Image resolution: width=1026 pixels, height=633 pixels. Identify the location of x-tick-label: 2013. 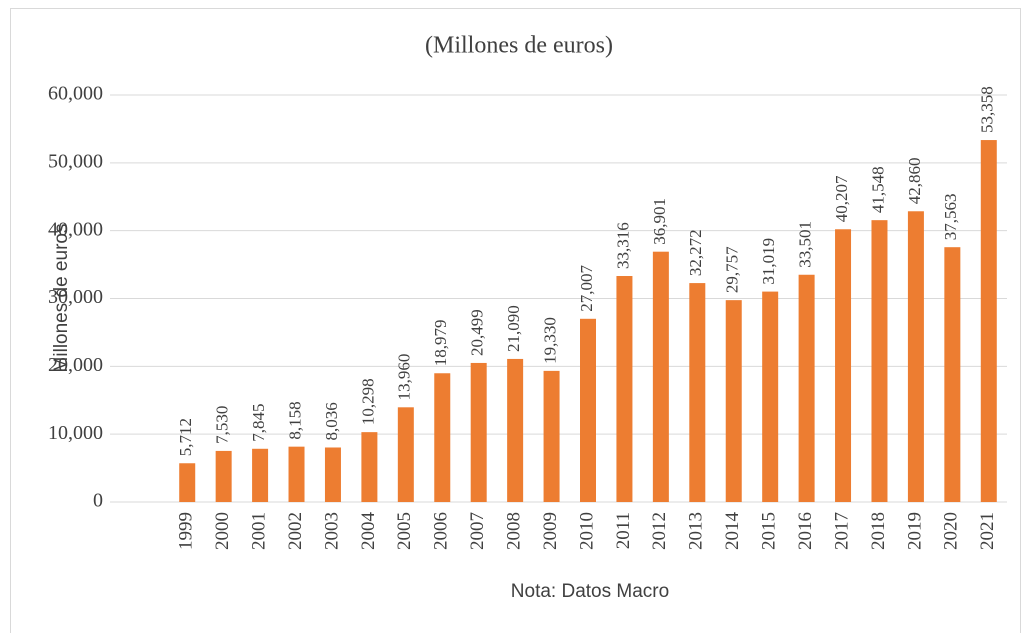
(696, 531).